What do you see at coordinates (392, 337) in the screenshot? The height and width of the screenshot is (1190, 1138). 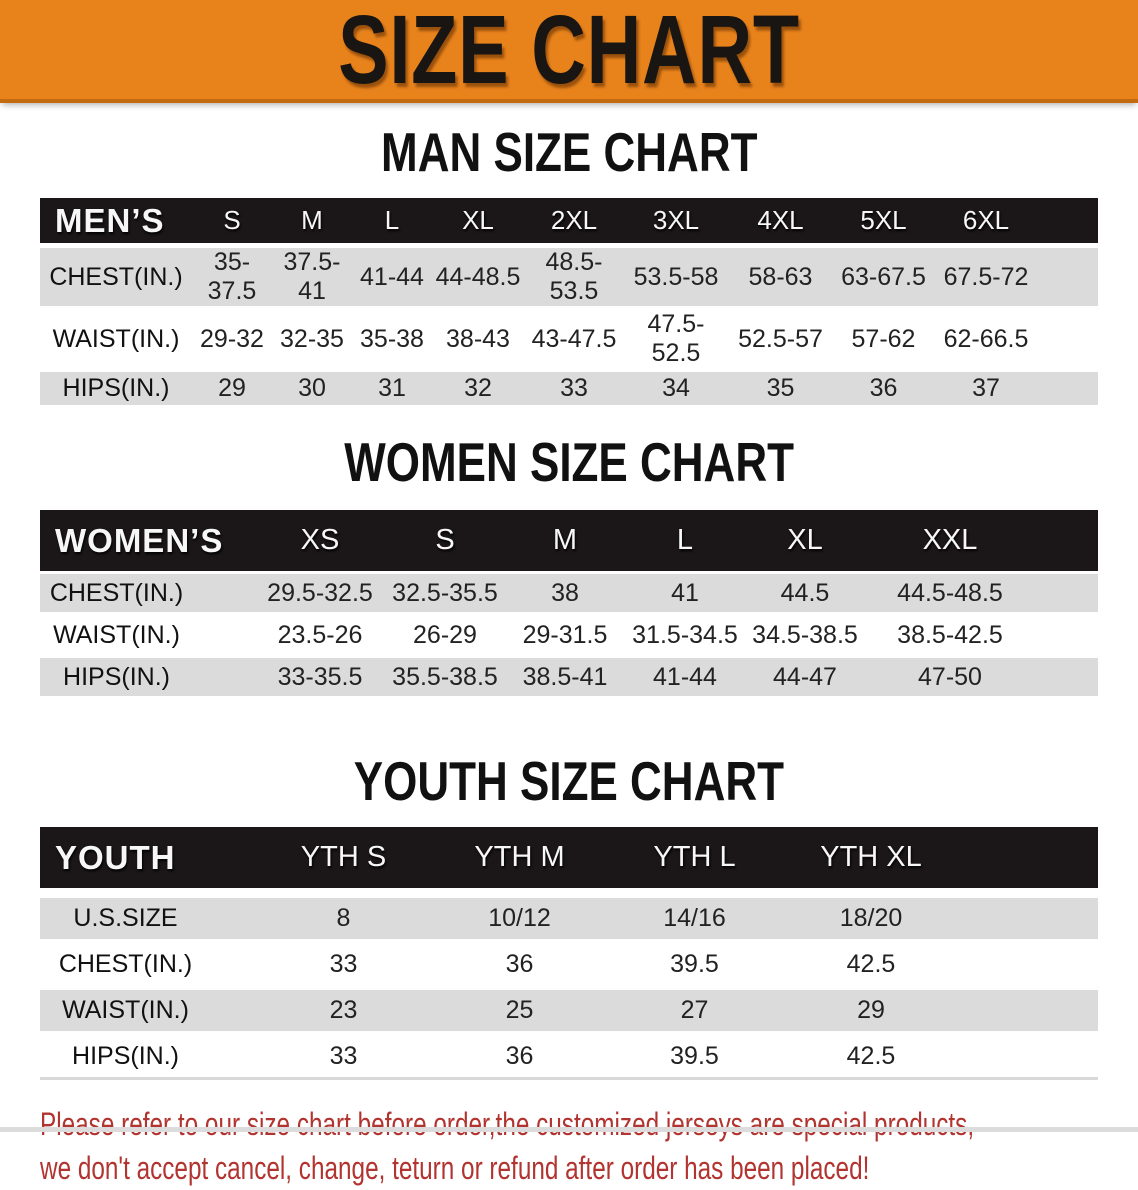 I see `size-value: 35-38` at bounding box center [392, 337].